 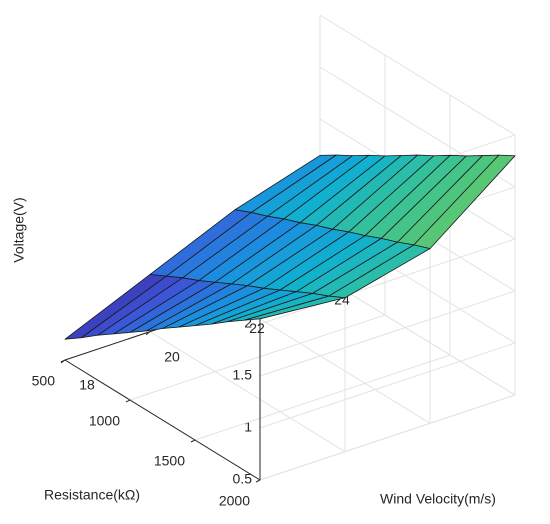 What do you see at coordinates (248, 323) in the screenshot?
I see `z-tick-label: 2` at bounding box center [248, 323].